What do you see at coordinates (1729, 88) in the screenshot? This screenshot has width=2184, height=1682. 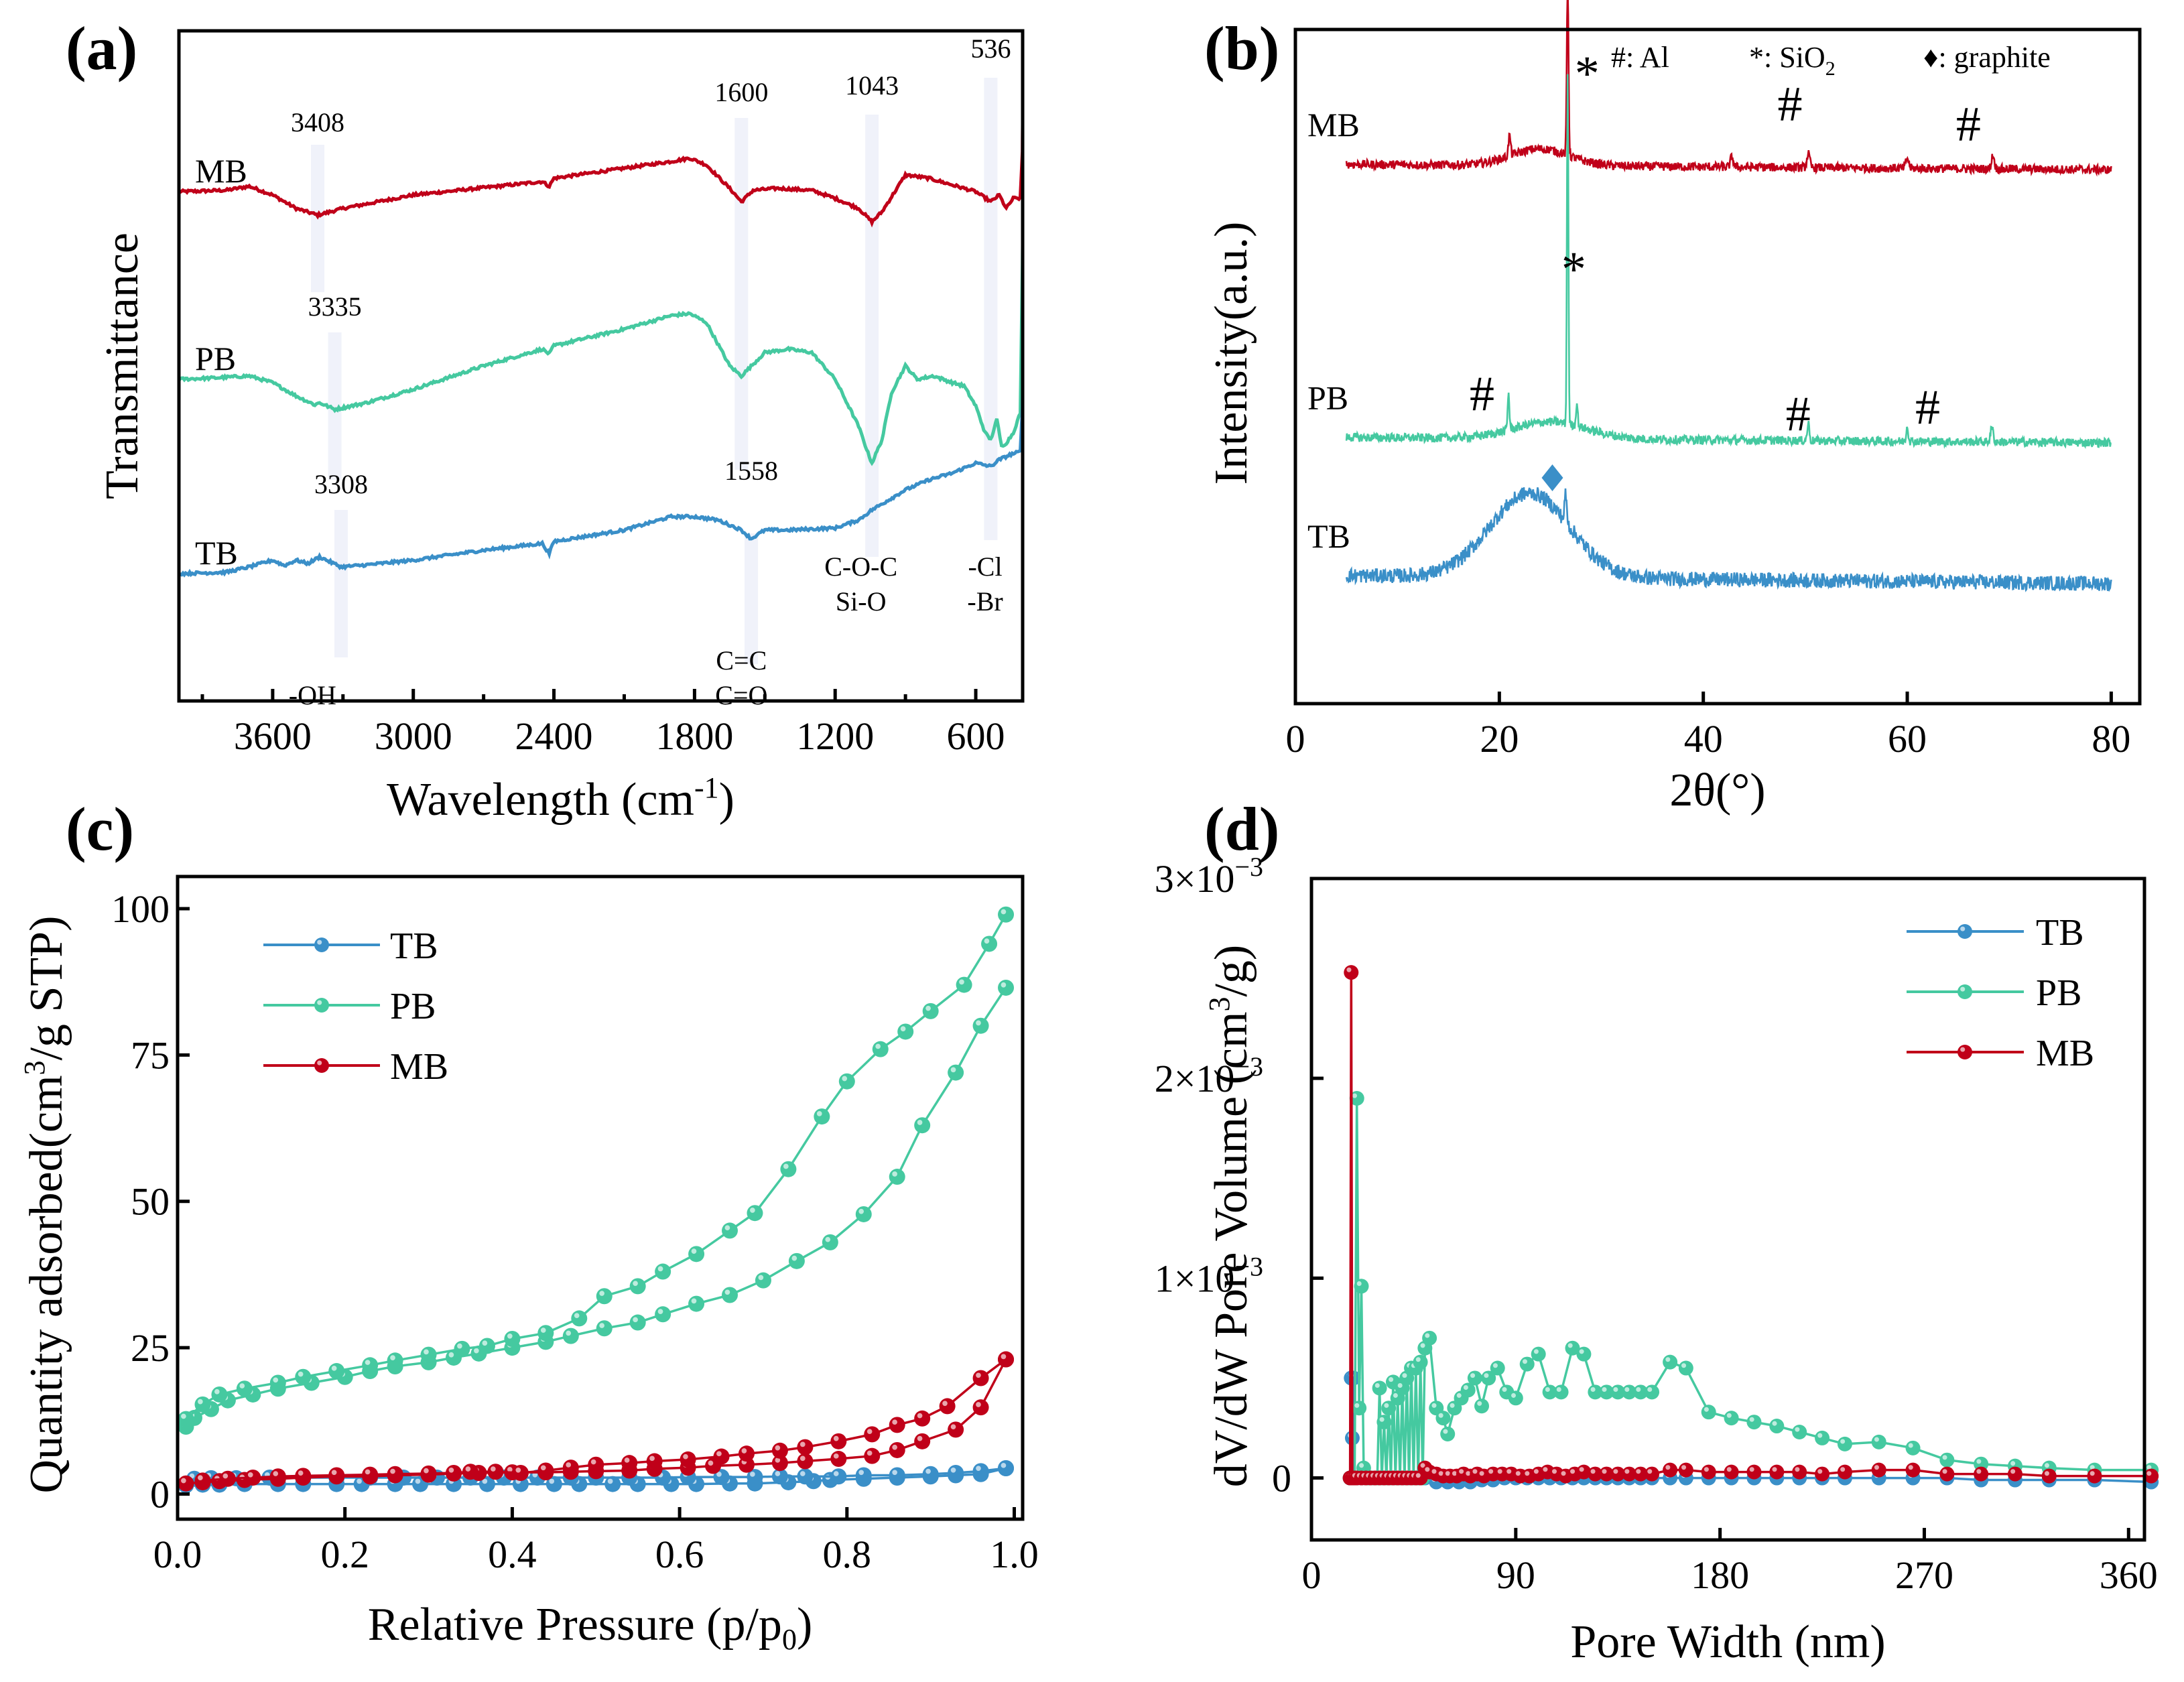 I see `xrd-line-mb` at bounding box center [1729, 88].